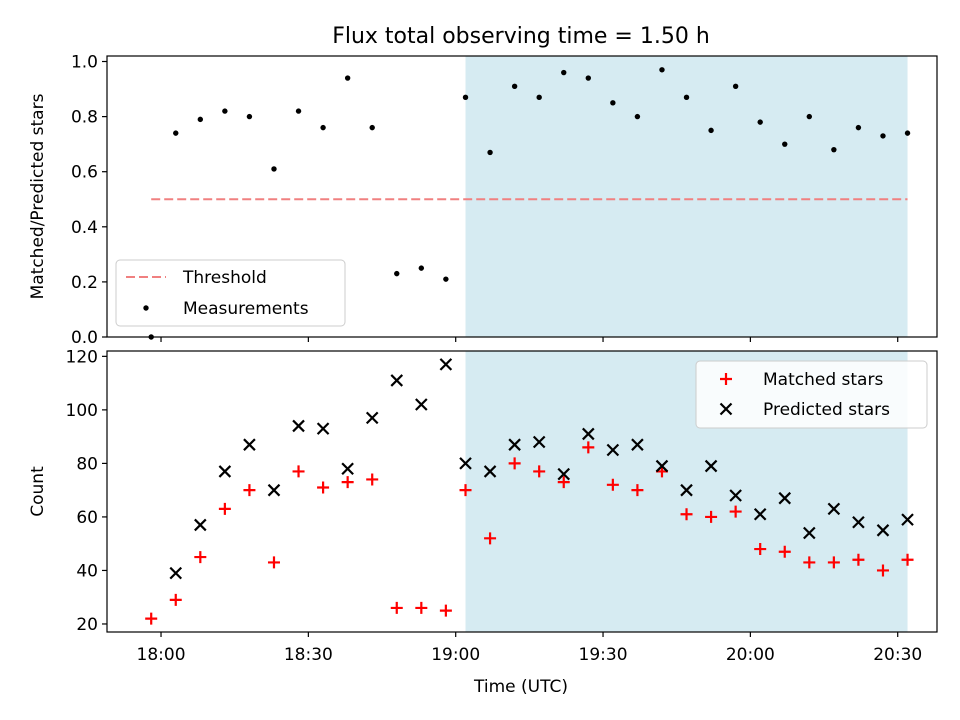 This screenshot has height=720, width=960. I want to click on legend-threshold-label: Threshold, so click(224, 278).